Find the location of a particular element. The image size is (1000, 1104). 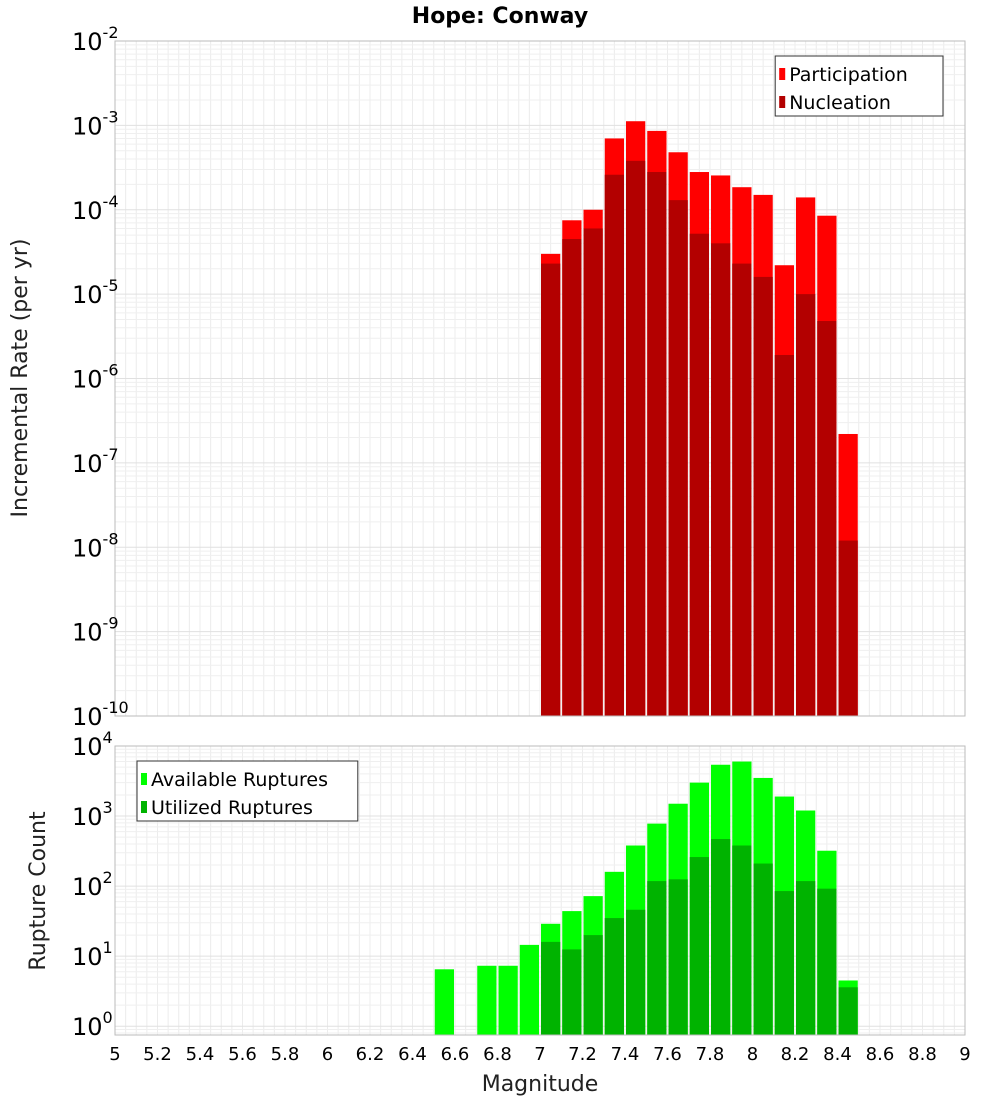

bottom-legend: Available Ruptures Utilized Ruptures is located at coordinates (247, 791).